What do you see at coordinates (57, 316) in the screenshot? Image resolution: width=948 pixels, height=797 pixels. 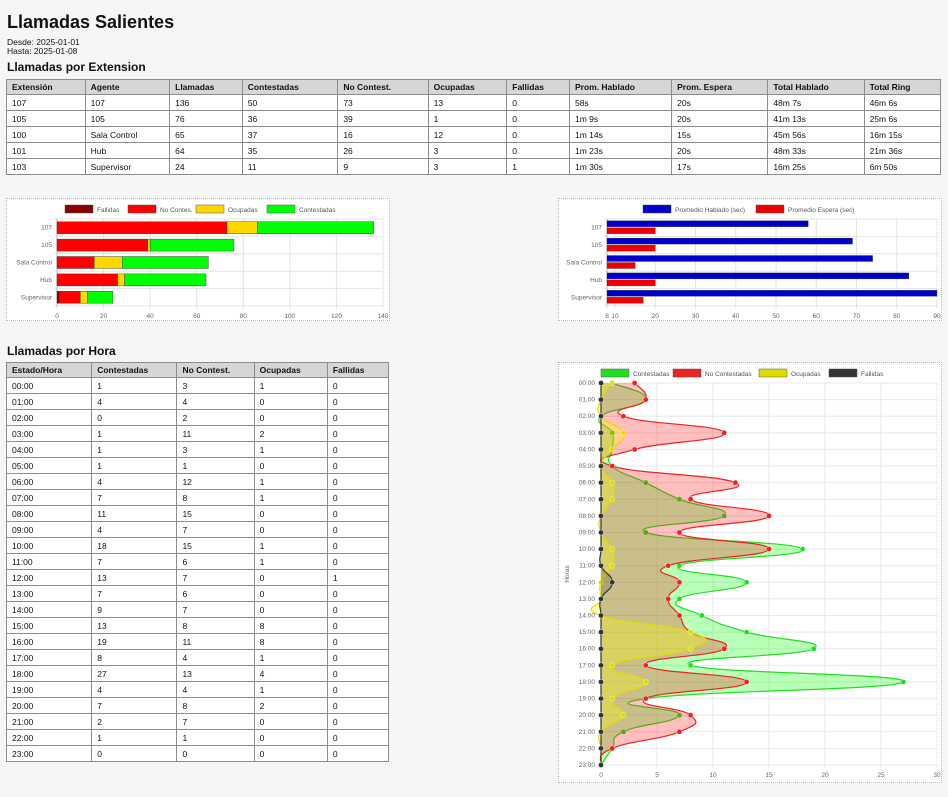 I see `x-tick-label: 0` at bounding box center [57, 316].